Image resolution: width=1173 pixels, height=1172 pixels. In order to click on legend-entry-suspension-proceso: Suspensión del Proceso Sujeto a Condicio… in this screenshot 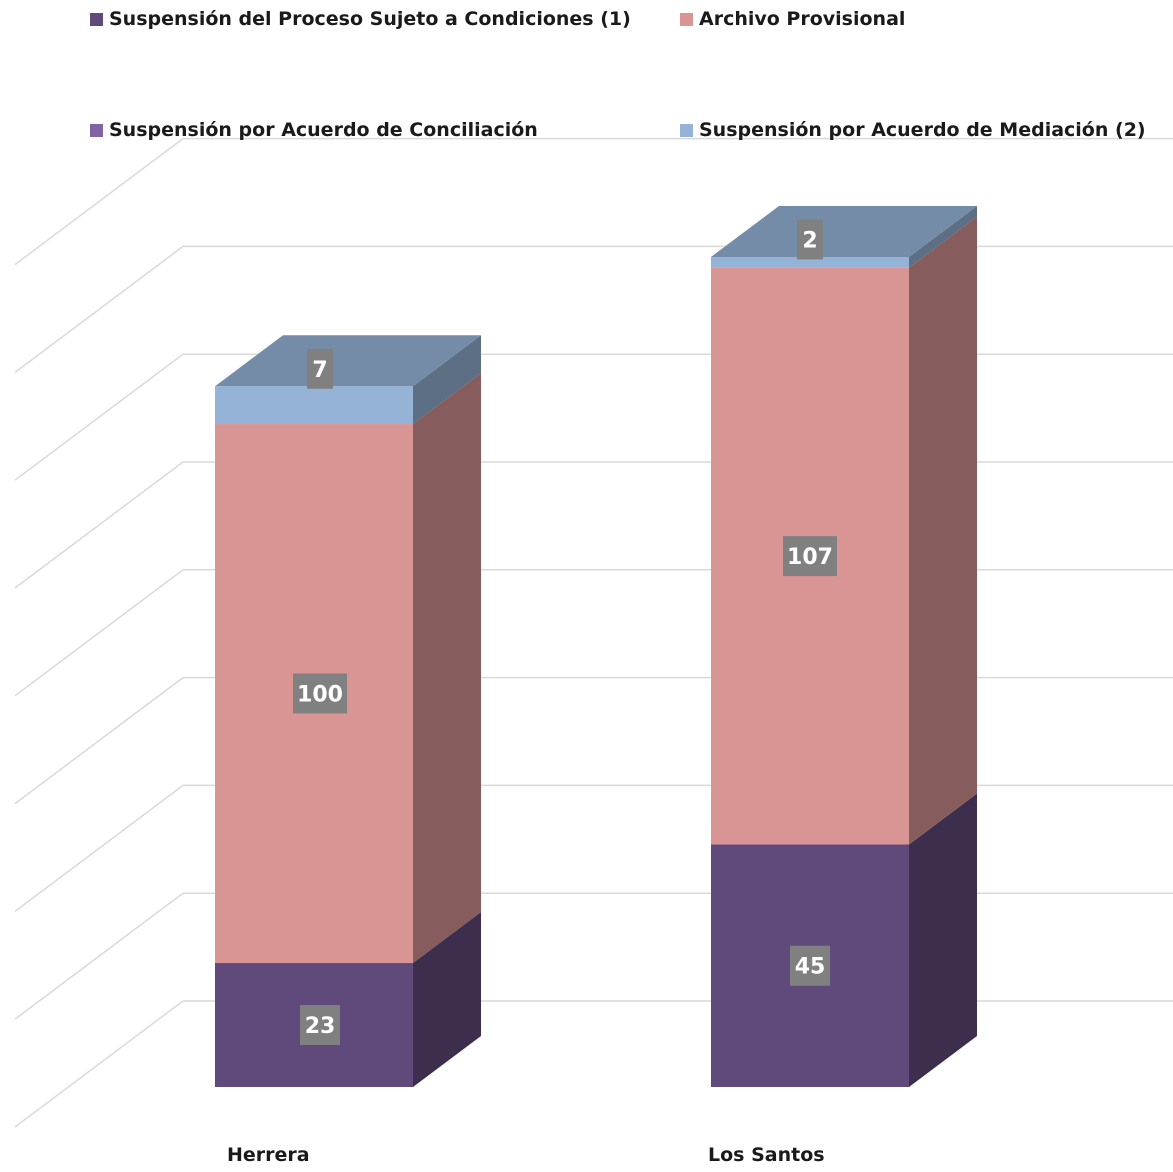, I will do `click(360, 19)`.